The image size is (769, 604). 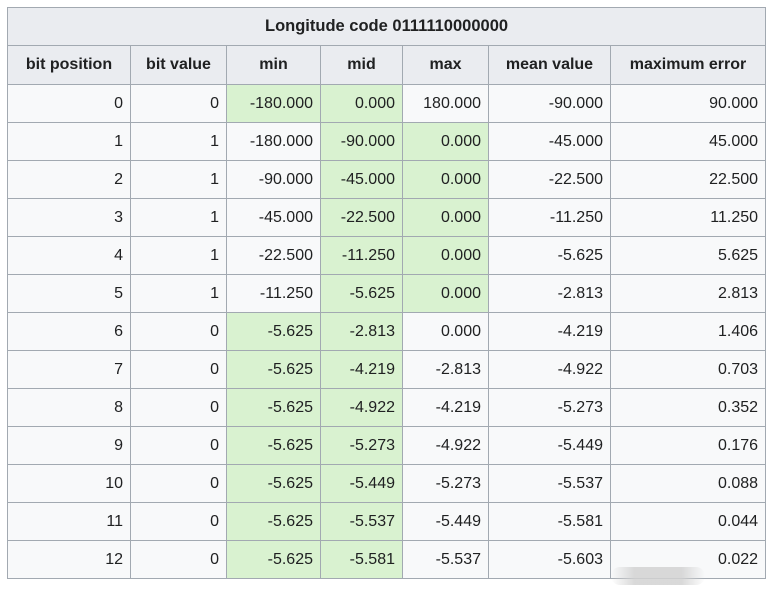 I want to click on table-caption: Longitude code 0111110000000, so click(x=386, y=26).